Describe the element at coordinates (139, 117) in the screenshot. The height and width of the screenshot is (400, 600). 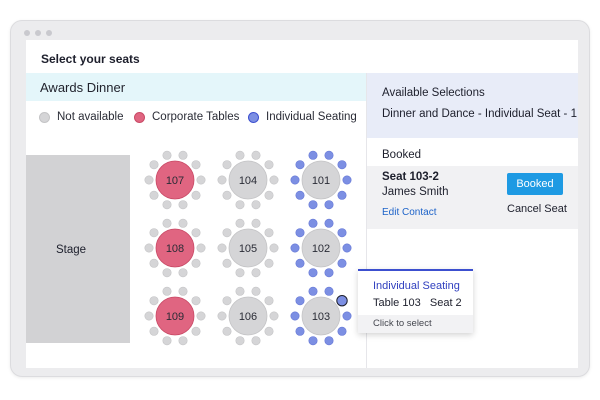
I see `corporate-swatch-icon` at that location.